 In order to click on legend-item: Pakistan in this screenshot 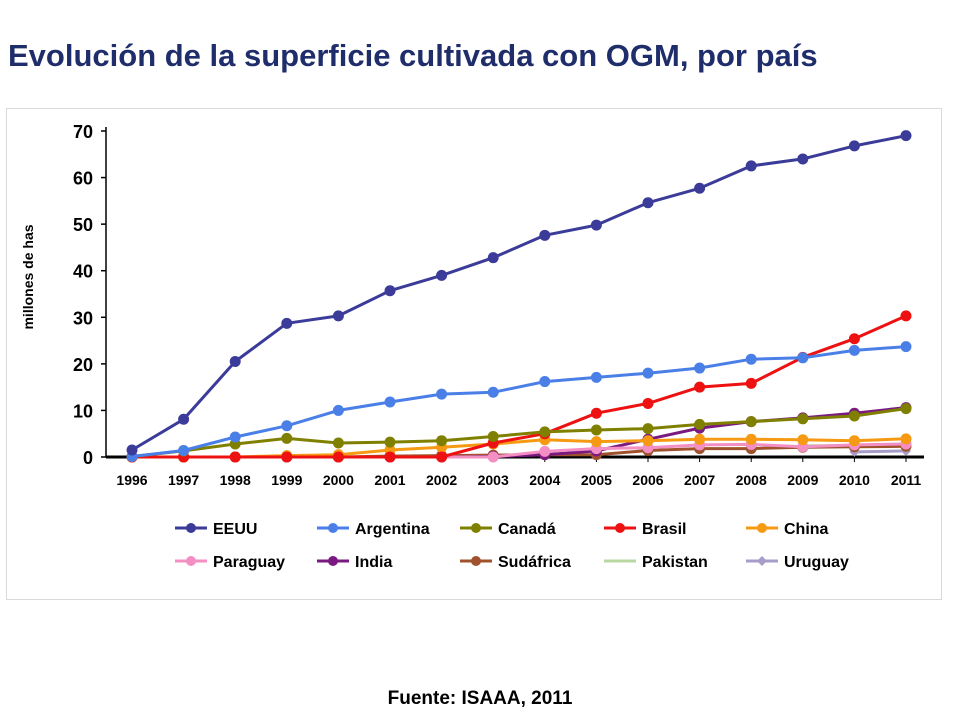, I will do `click(656, 562)`.